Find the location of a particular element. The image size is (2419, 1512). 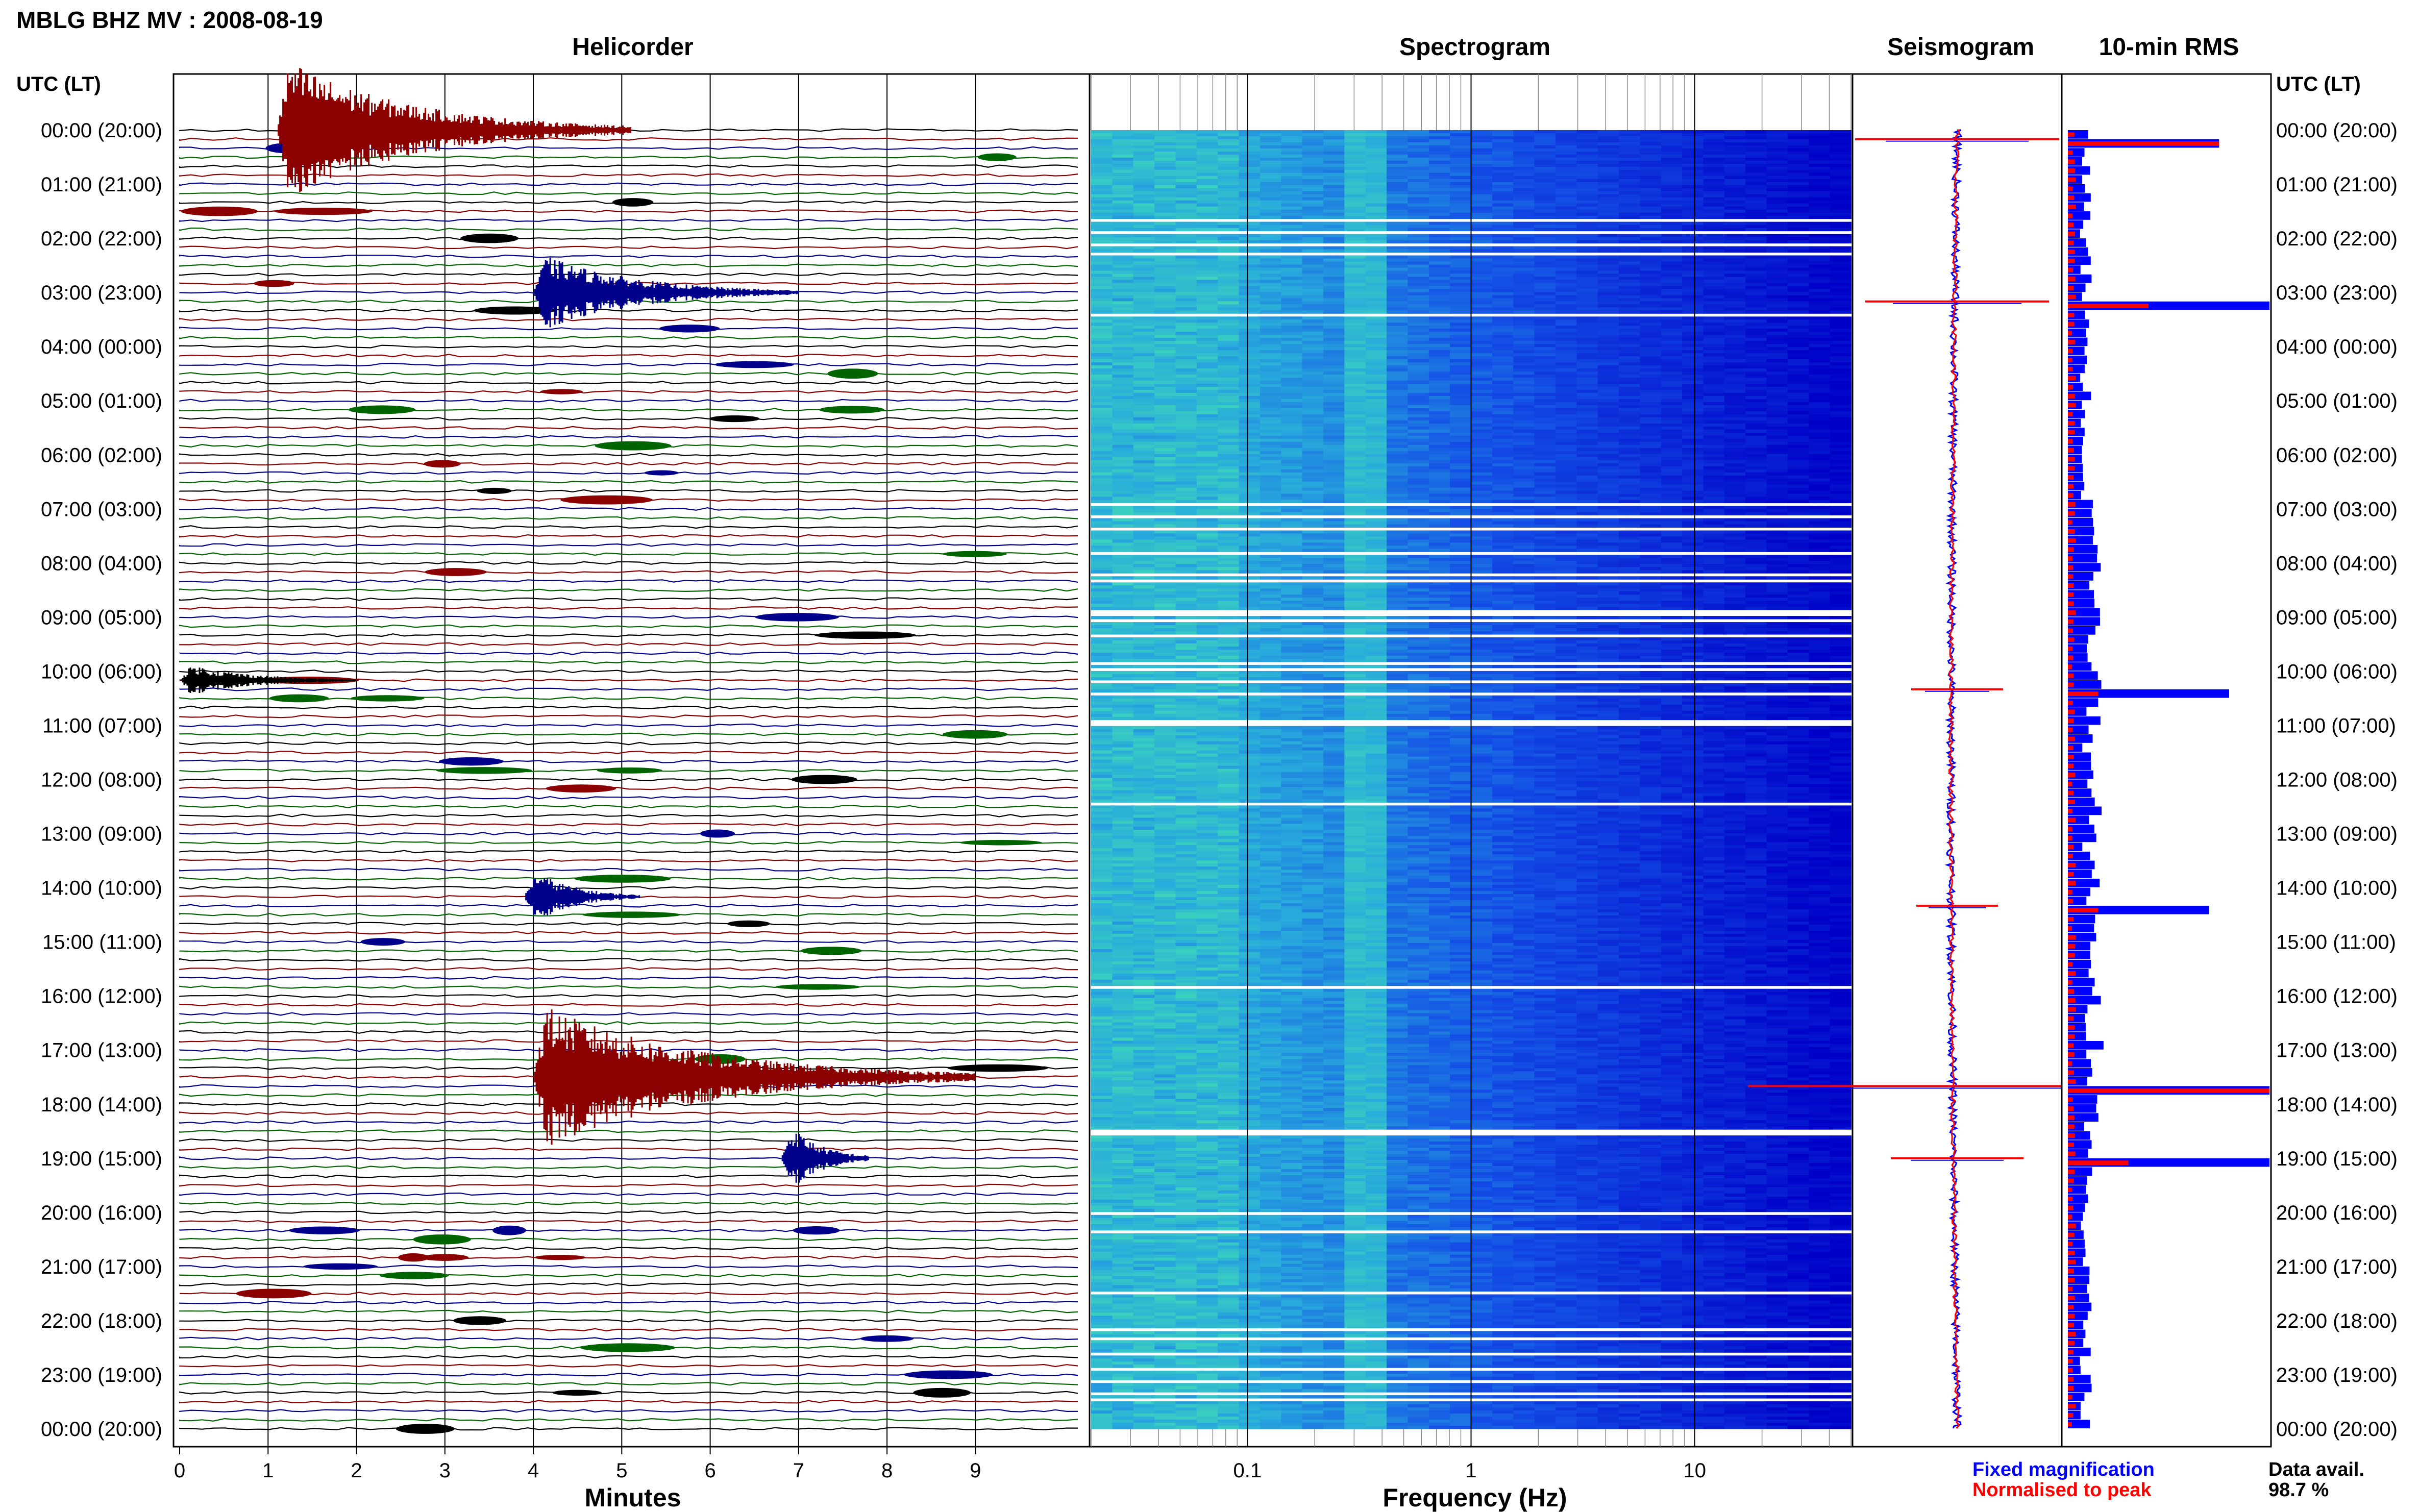

helicorder-burst is located at coordinates (628, 1347).